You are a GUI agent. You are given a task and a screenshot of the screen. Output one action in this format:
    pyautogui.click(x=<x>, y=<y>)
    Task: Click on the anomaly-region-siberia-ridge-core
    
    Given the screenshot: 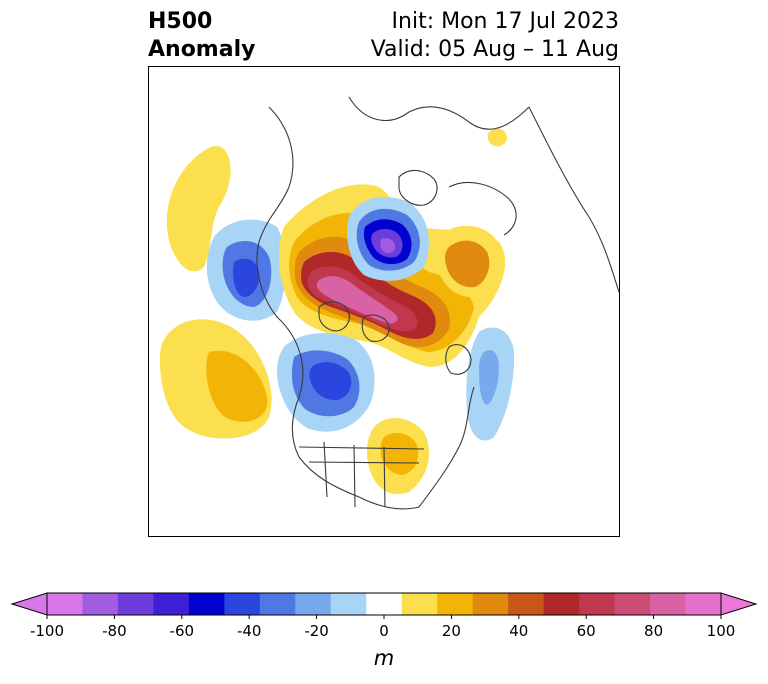 What is the action you would take?
    pyautogui.click(x=467, y=264)
    